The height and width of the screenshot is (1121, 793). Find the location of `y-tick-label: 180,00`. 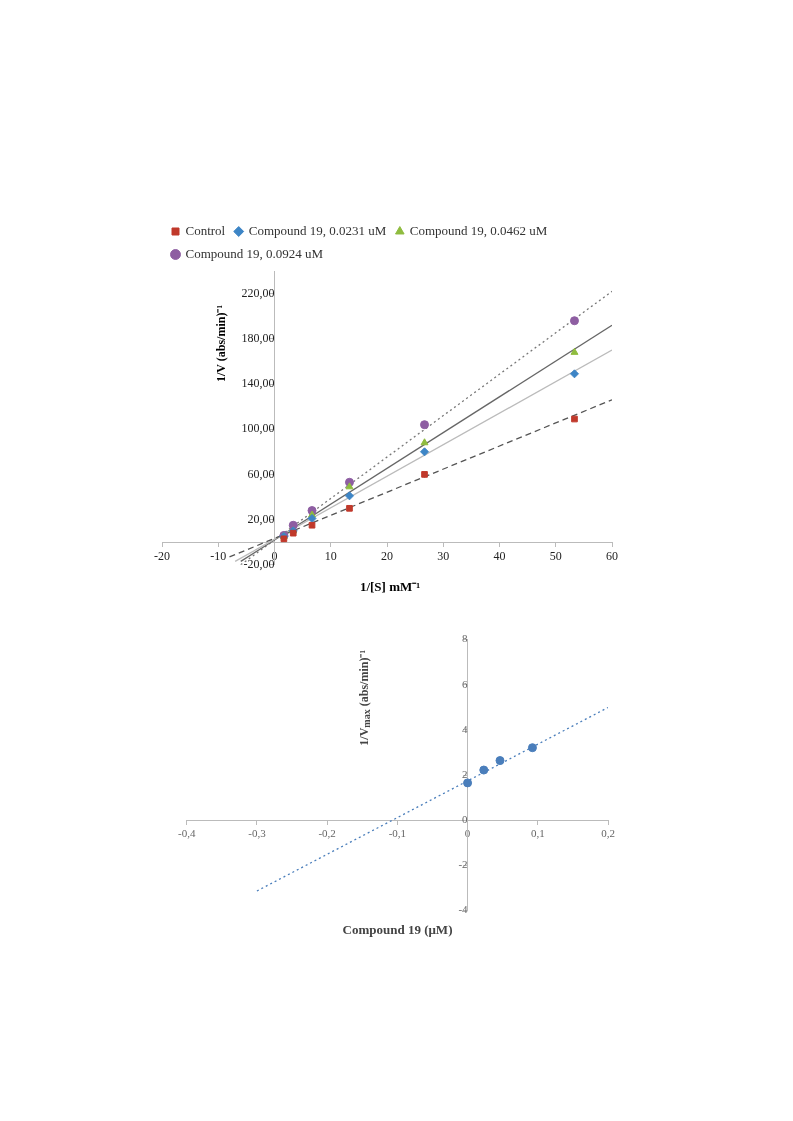

y-tick-label: 180,00 is located at coordinates (258, 337).